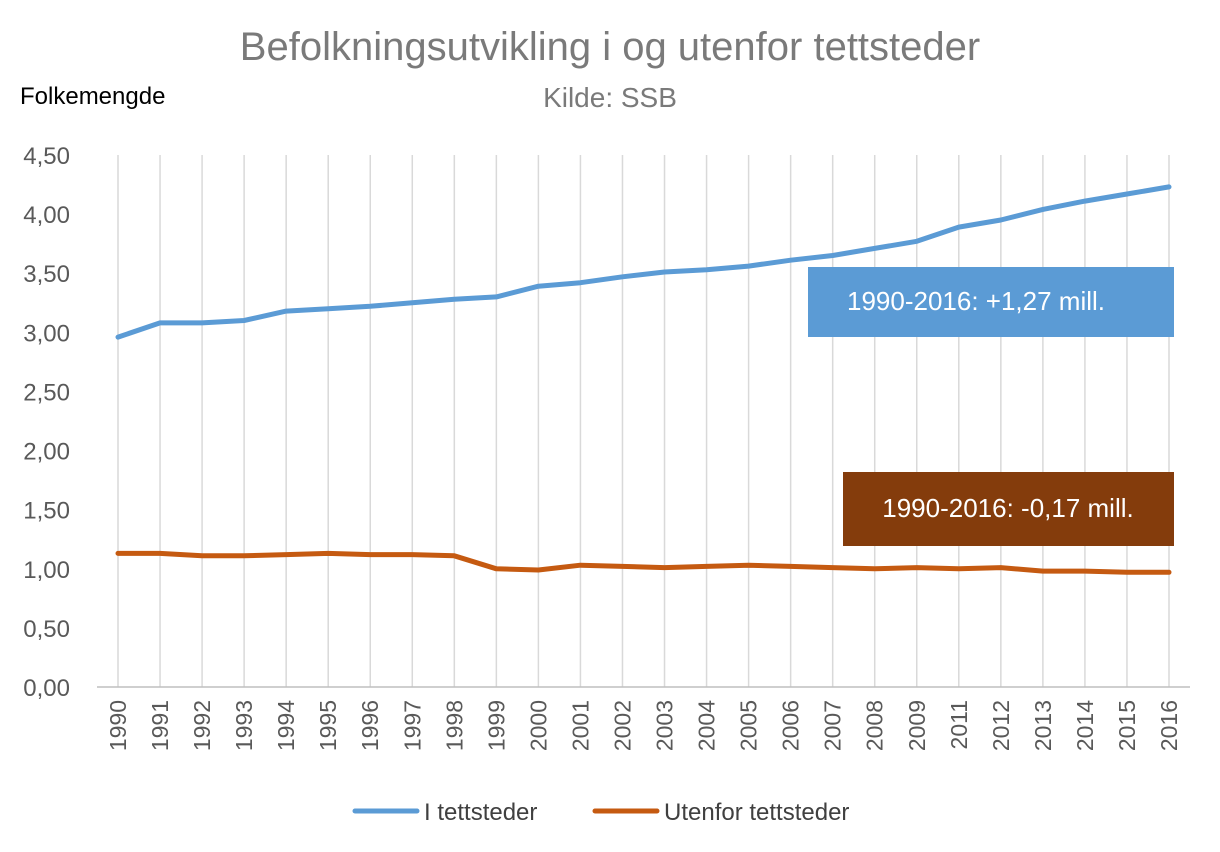 This screenshot has height=852, width=1220. Describe the element at coordinates (1127, 725) in the screenshot. I see `x-tick-label: 2015` at that location.